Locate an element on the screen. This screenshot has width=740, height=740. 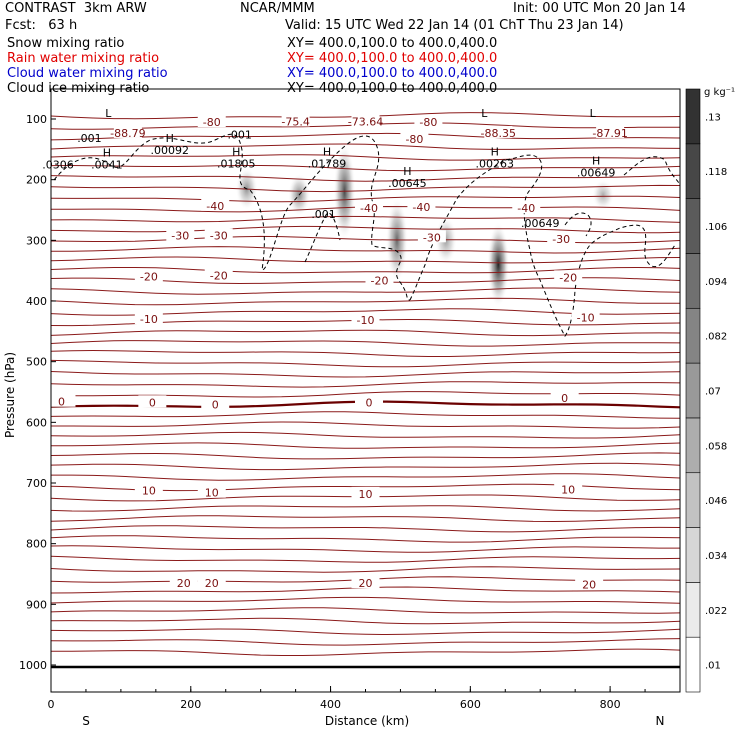
endpoint-right-label: N is located at coordinates (660, 721).